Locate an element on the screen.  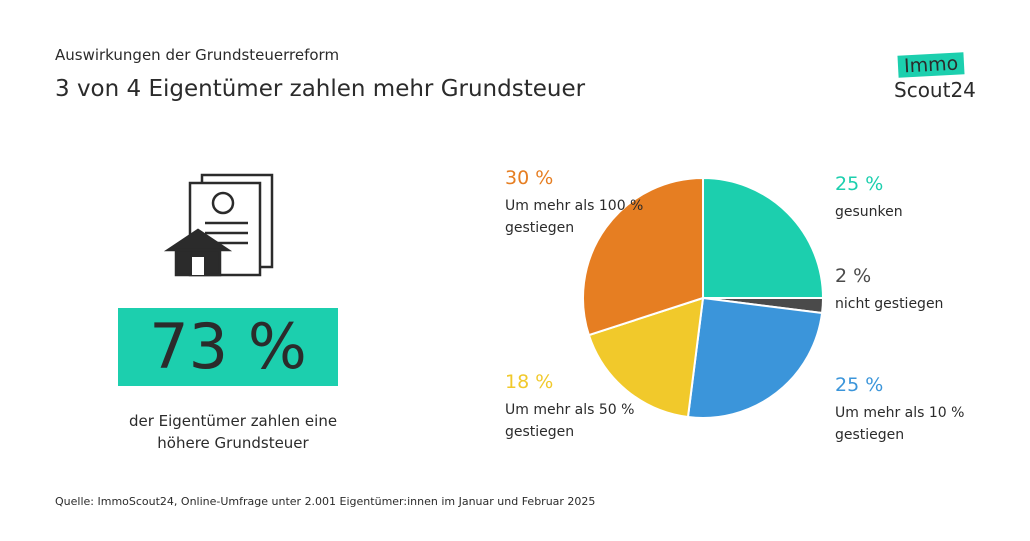
subtitle: Auswirkungen der Grundsteuerreform is located at coordinates (197, 55).